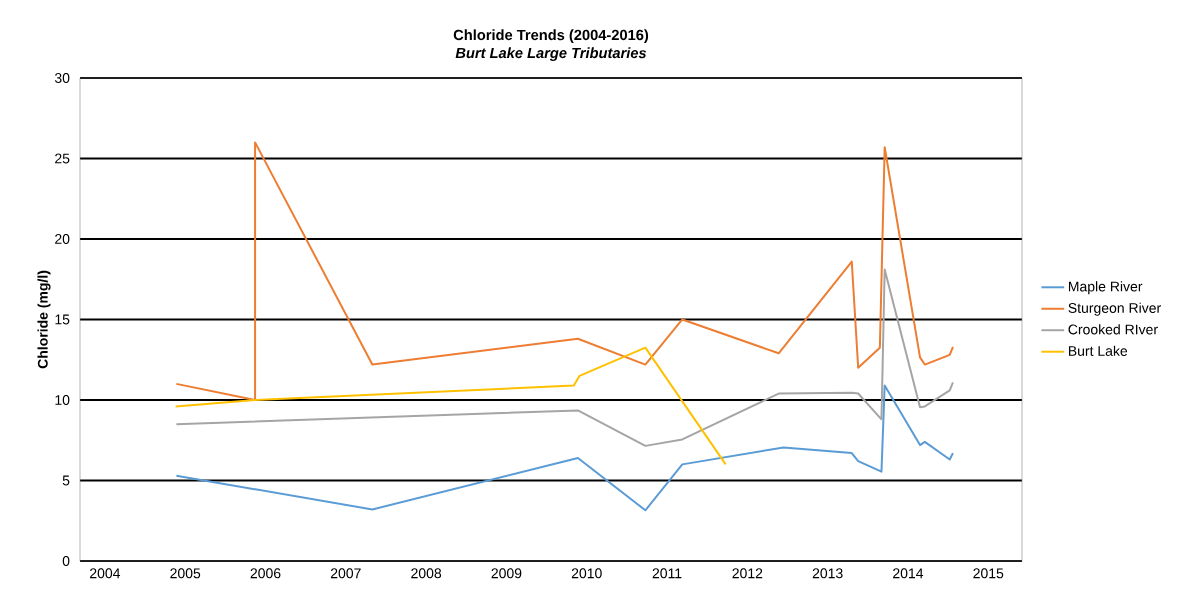 The height and width of the screenshot is (599, 1199). What do you see at coordinates (827, 573) in the screenshot?
I see `x-tick-label: 2013` at bounding box center [827, 573].